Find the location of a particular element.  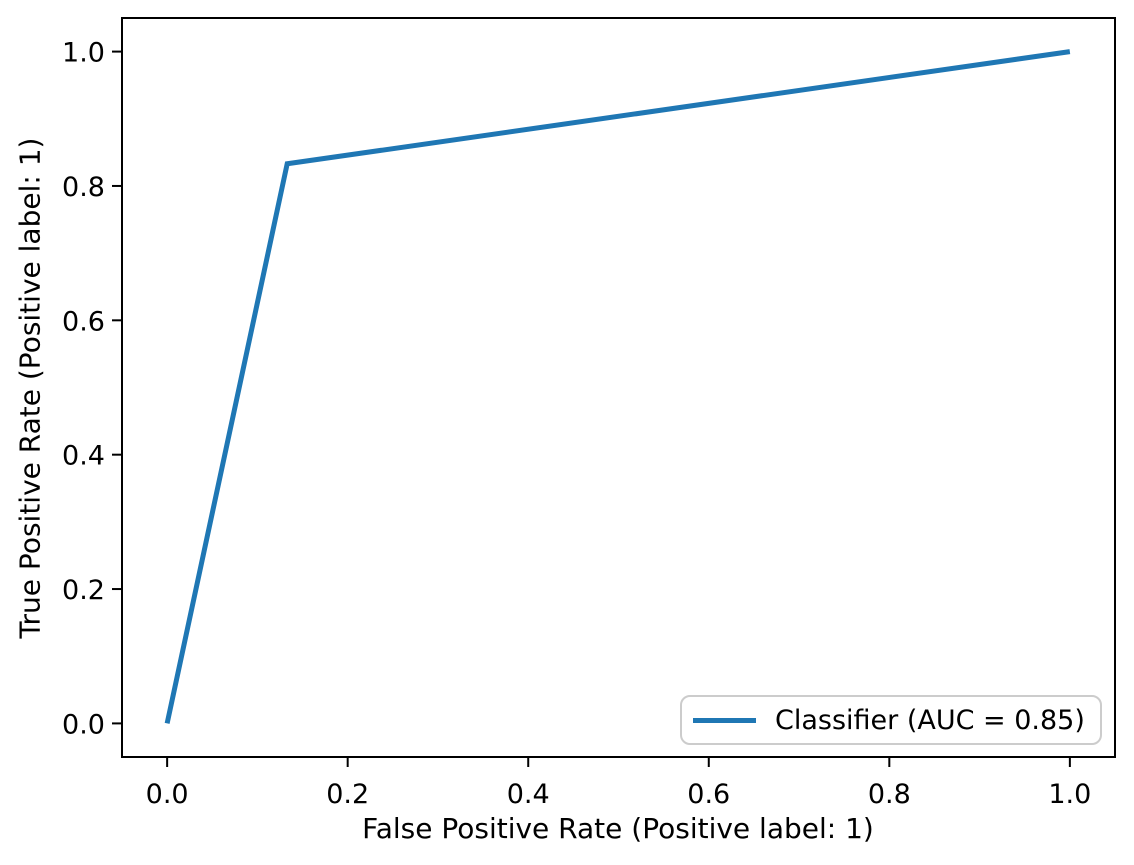

x-tick-label: 1.0 is located at coordinates (1069, 794).